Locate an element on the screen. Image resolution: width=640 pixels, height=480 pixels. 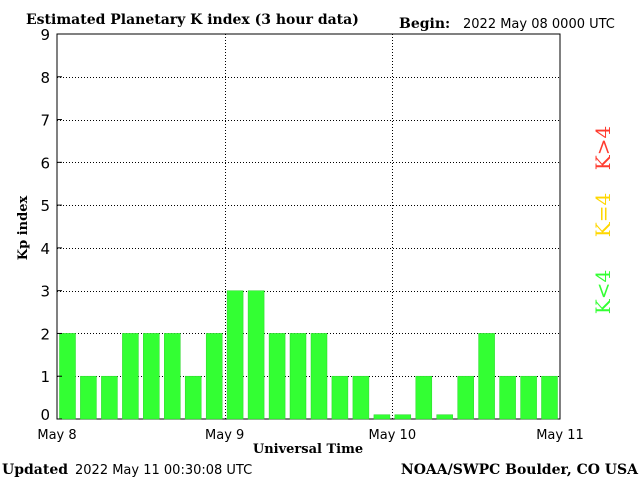
x-tick-label: May 11 is located at coordinates (560, 435).